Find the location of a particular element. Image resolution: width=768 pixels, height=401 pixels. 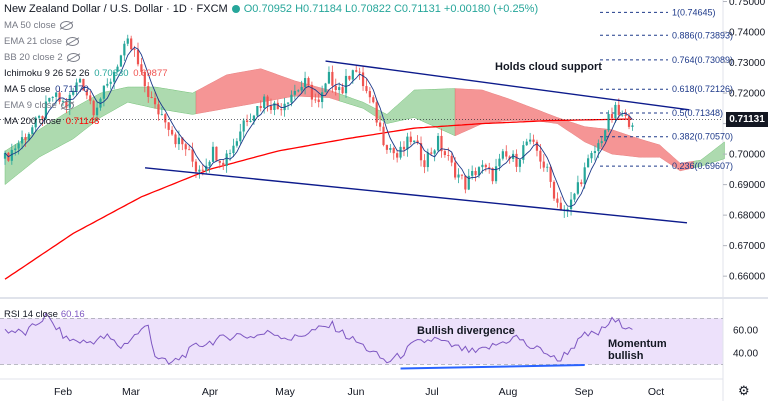

legend-ema21: EMA 21 close is located at coordinates (42, 41).